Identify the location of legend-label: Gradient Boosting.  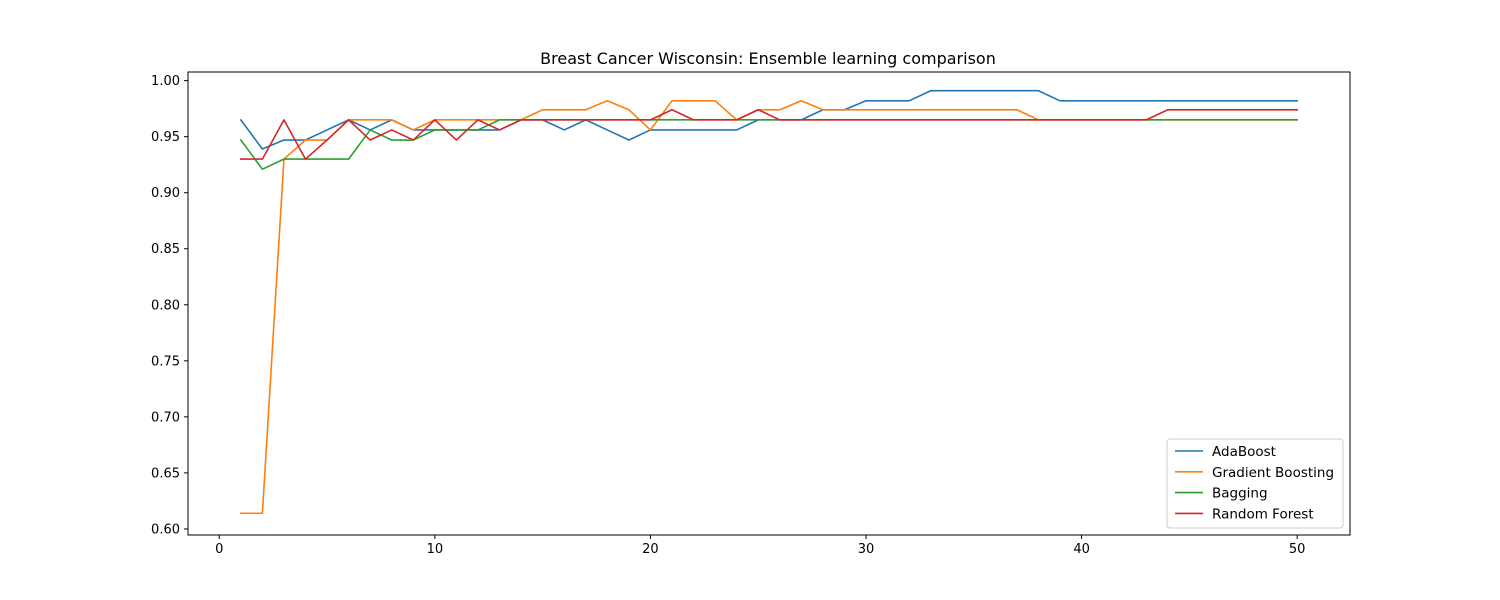
(1273, 473).